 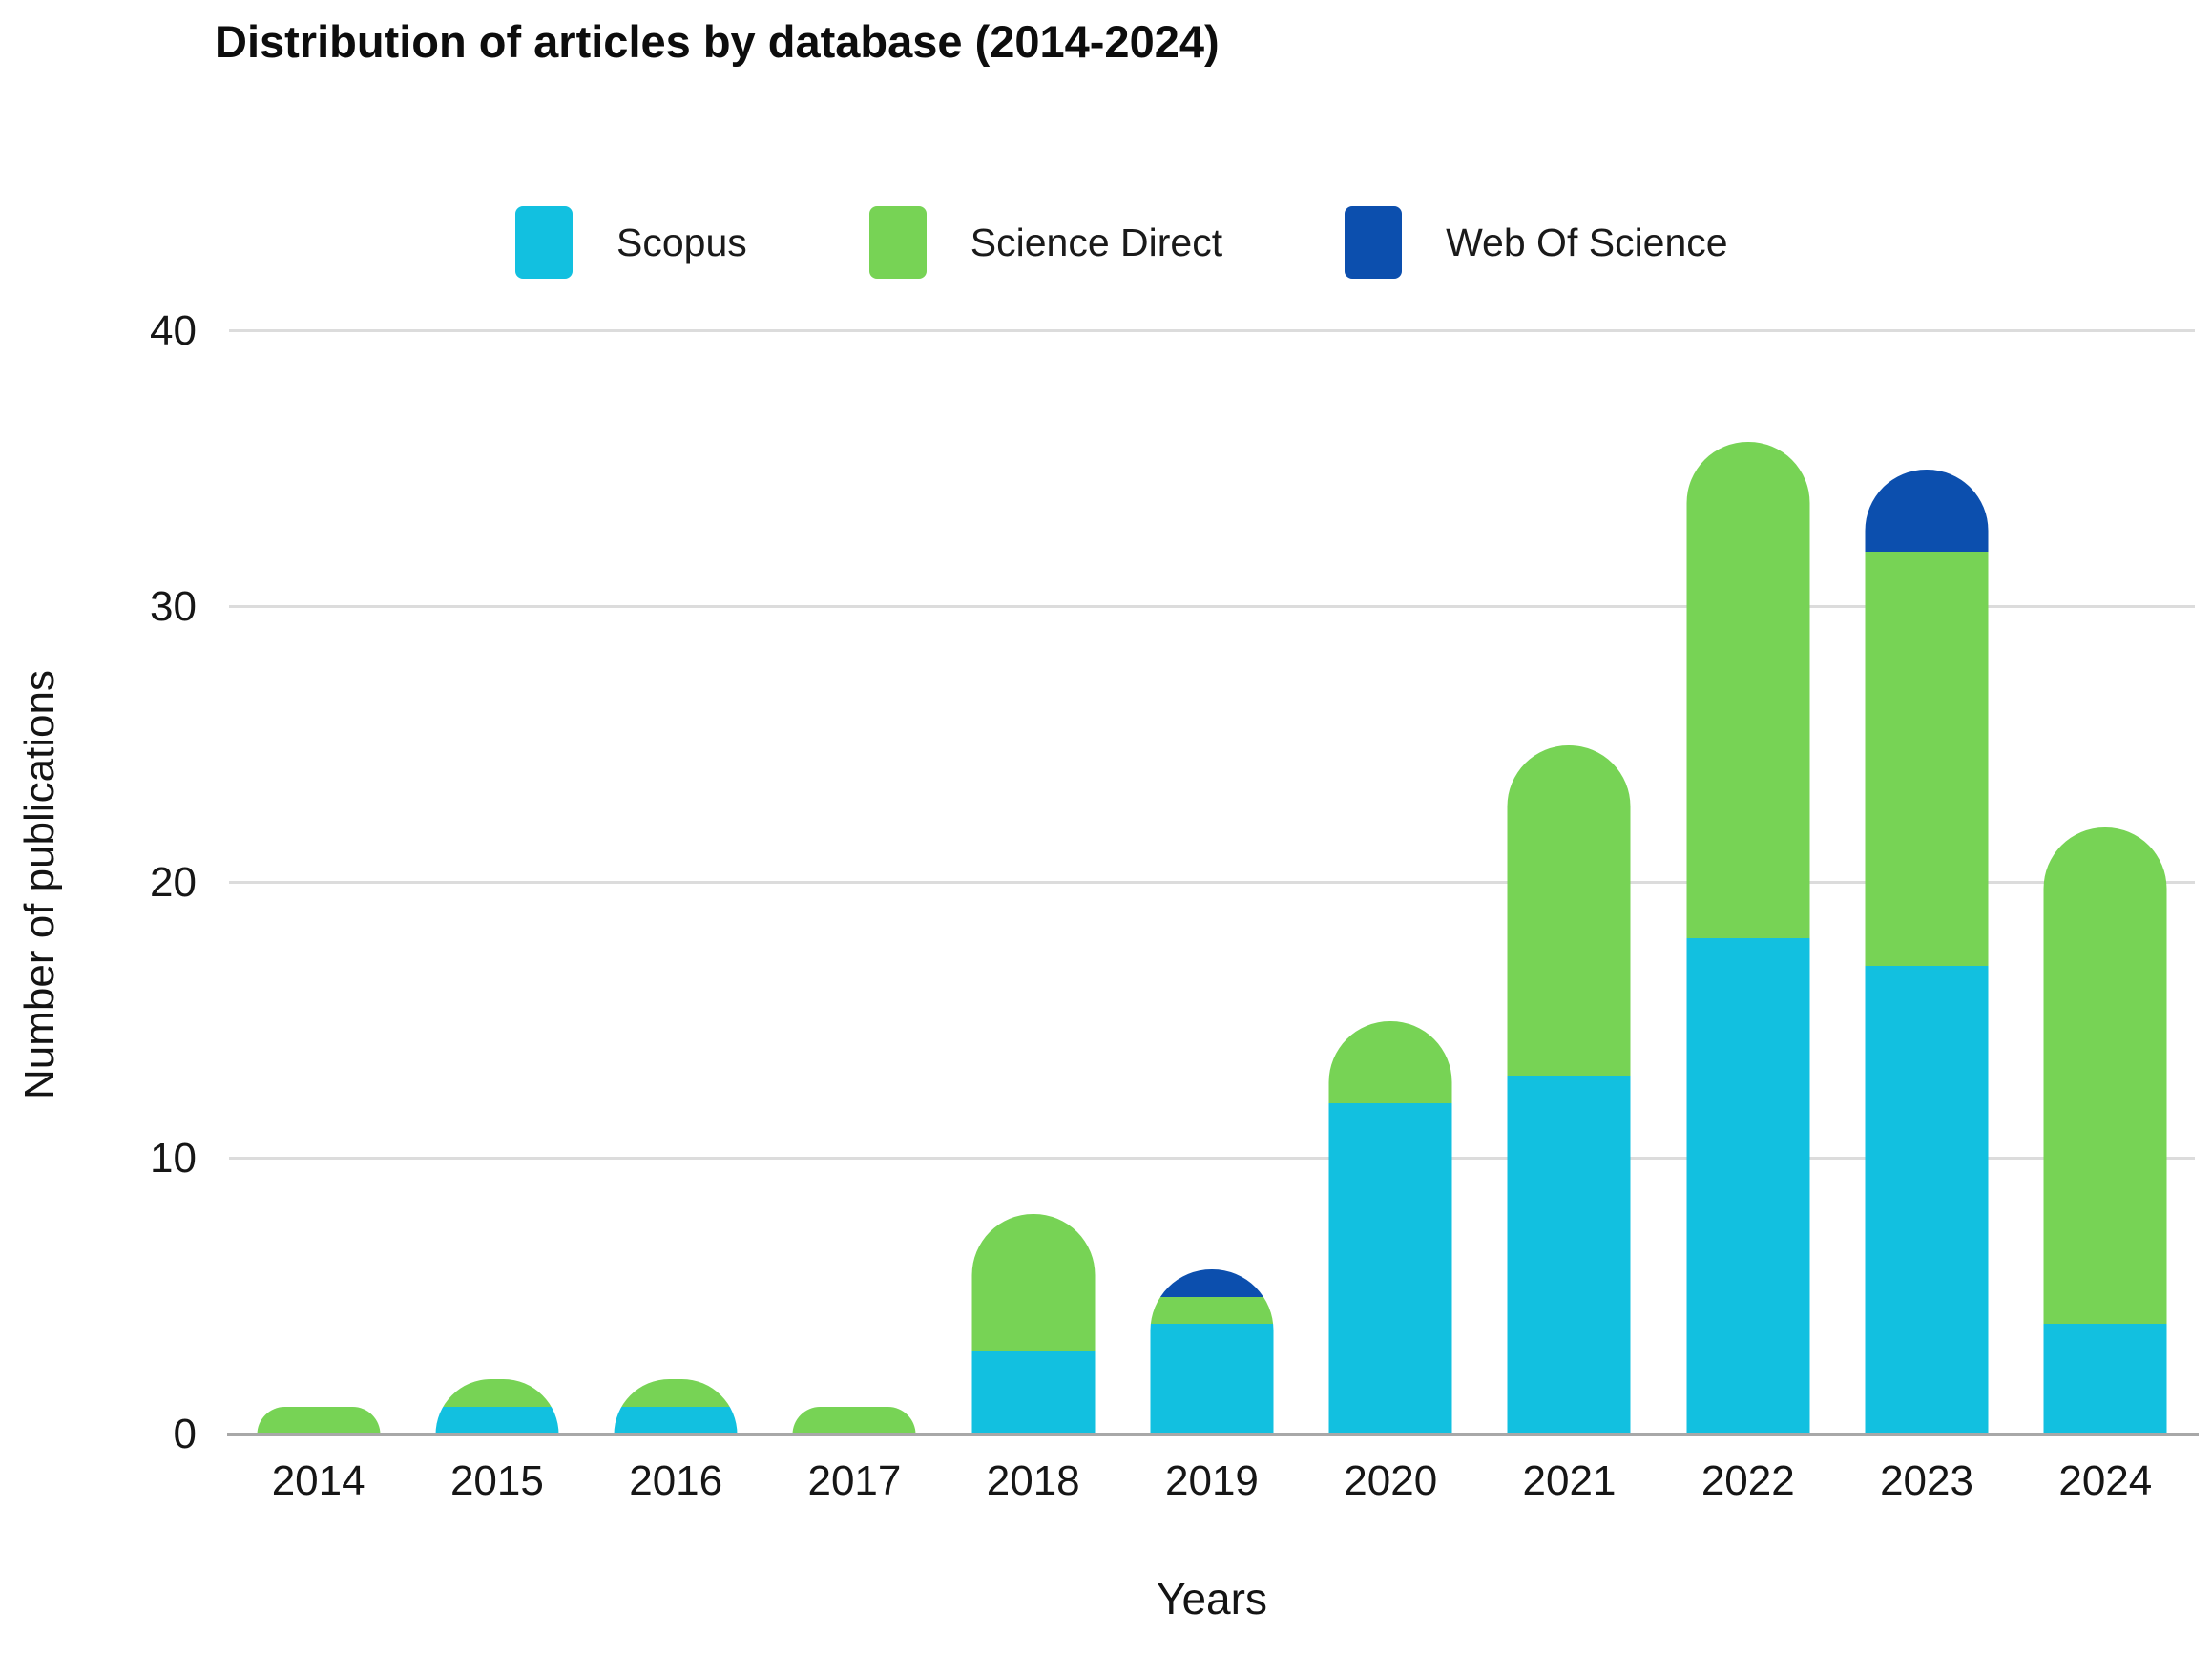 I want to click on bar-slot-2023: 2023, so click(x=1926, y=917).